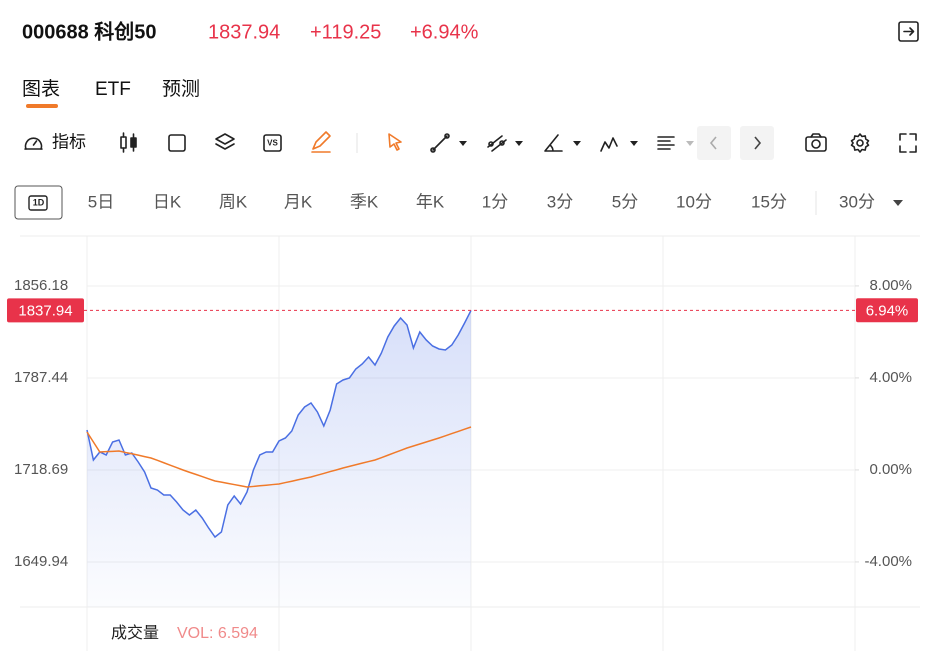 The width and height of the screenshot is (942, 651). I want to click on period-tab: 日K, so click(167, 201).